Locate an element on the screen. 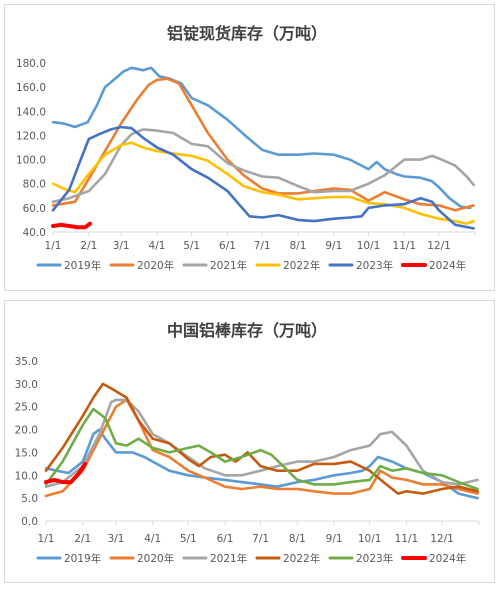 This screenshot has height=589, width=500. y-tick-label: 100.0 is located at coordinates (31, 161).